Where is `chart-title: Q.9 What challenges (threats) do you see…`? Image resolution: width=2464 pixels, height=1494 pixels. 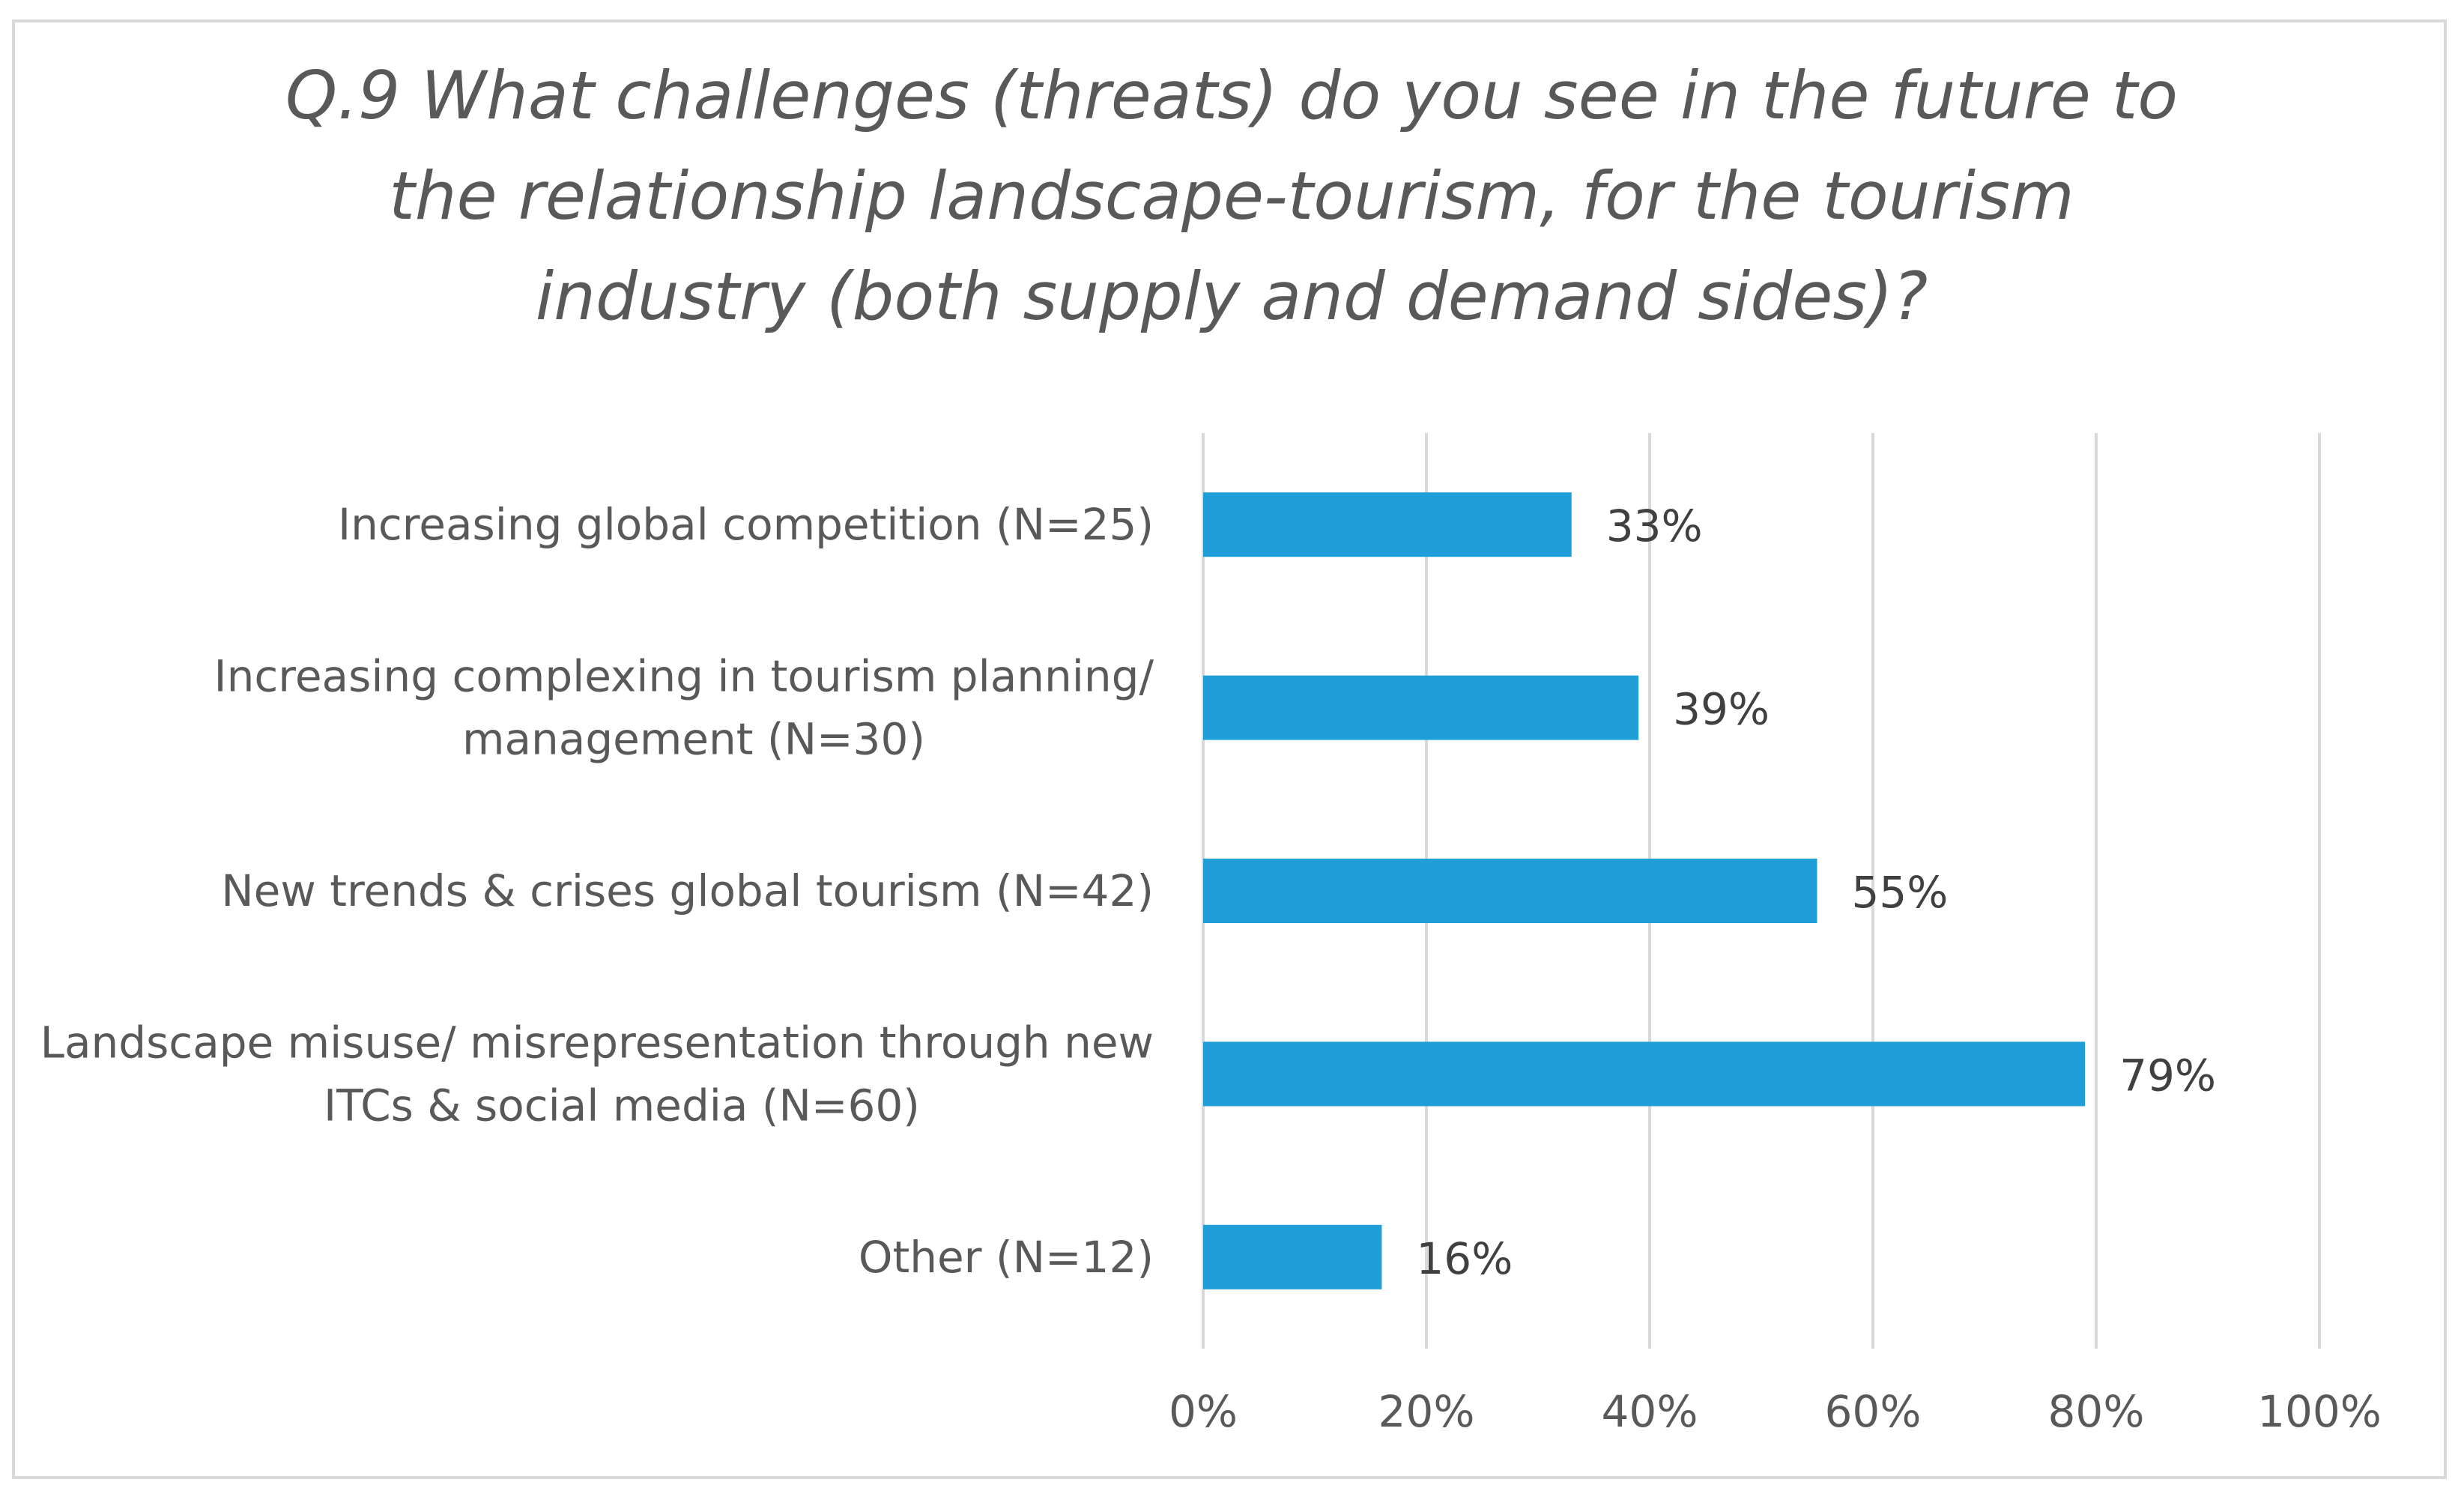
chart-title: Q.9 What challenges (threats) do you see… is located at coordinates (1231, 196).